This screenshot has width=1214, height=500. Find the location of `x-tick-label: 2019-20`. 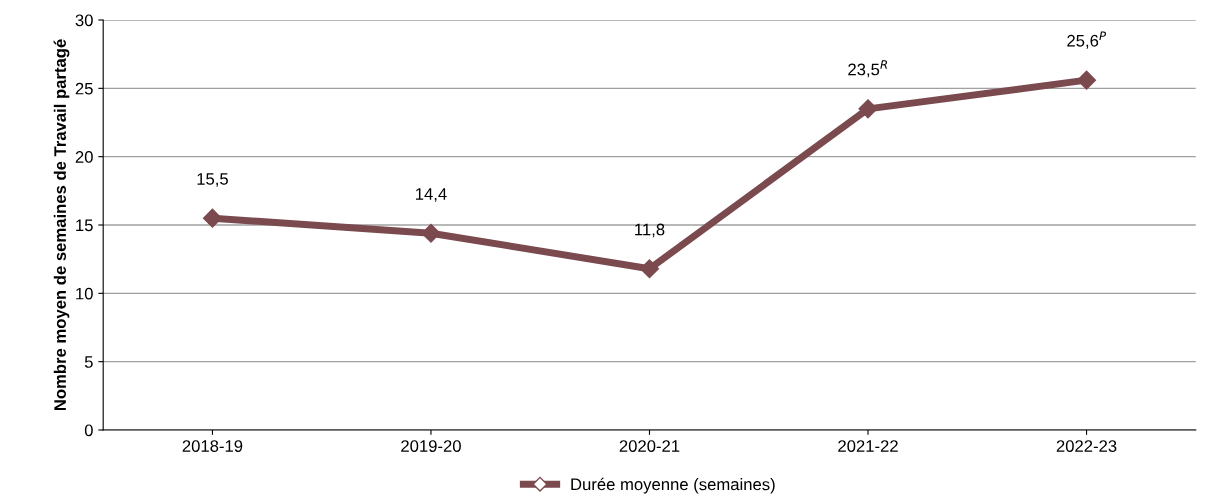

x-tick-label: 2019-20 is located at coordinates (431, 446).